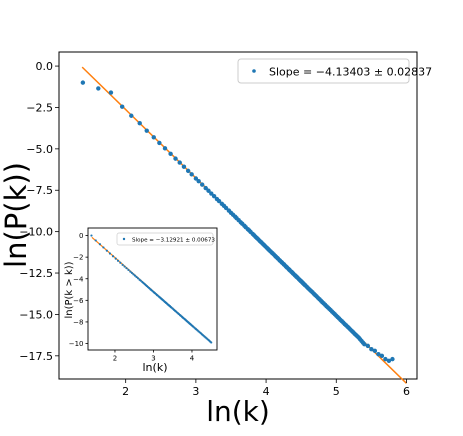 This screenshot has height=436, width=463. Describe the element at coordinates (173, 241) in the screenshot. I see `inset-legend-label: Slope = −3.12921 ± 0.00673` at that location.